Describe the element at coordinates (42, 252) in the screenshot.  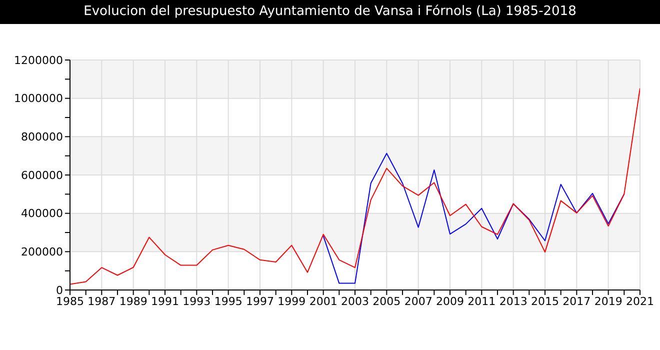
I see `y-tick-label: 200000` at that location.